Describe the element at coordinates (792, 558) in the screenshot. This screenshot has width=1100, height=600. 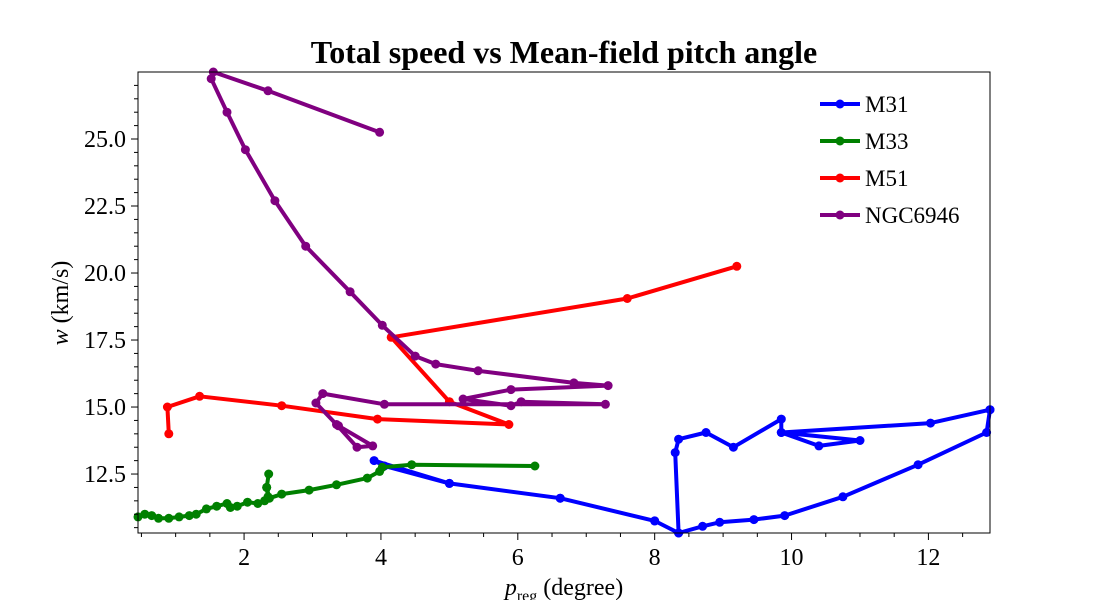
I see `x-tick-label: 10` at that location.